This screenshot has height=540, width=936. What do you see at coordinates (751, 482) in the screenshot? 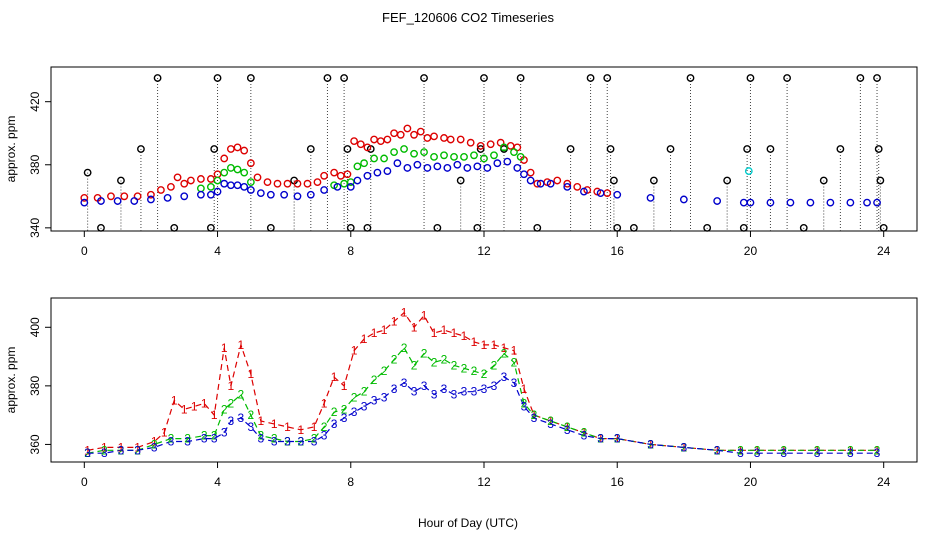
I see `x-tick-label: 20` at bounding box center [751, 482].